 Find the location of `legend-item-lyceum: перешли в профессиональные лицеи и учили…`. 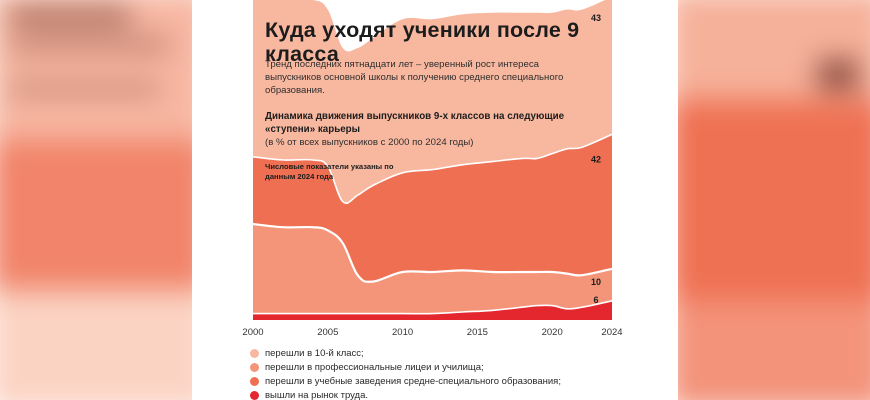

legend-item-lyceum: перешли в профессиональные лицеи и учили… is located at coordinates (405, 367).